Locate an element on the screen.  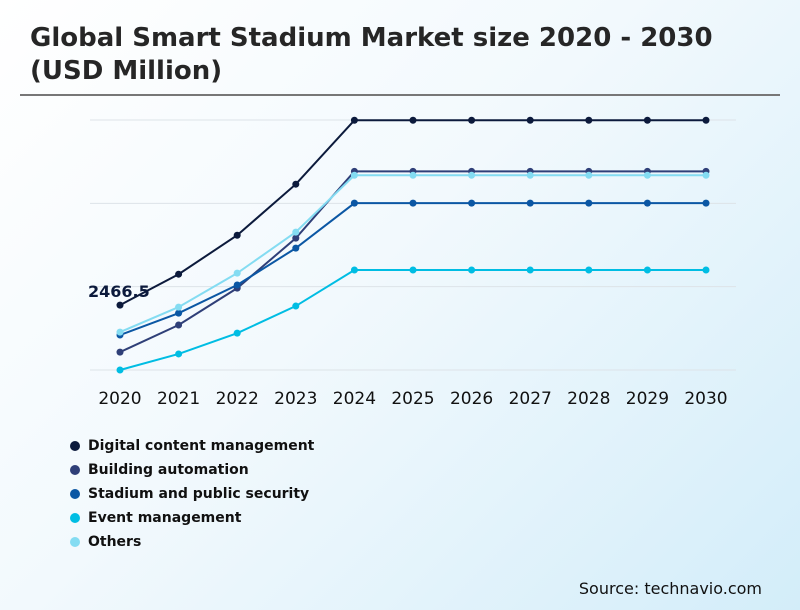
title-divider is located at coordinates (400, 95).